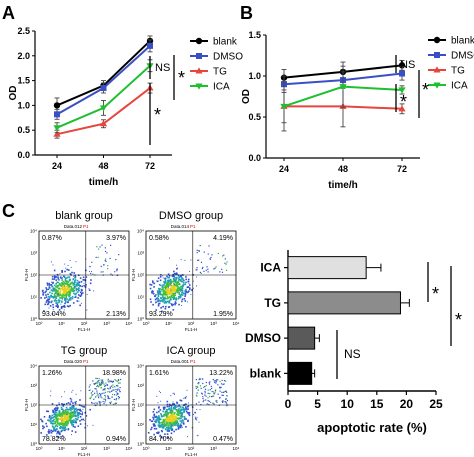 This screenshot has height=457, width=474. What do you see at coordinates (140, 231) in the screenshot?
I see `flow-y-tick: 10⁴` at bounding box center [140, 231].